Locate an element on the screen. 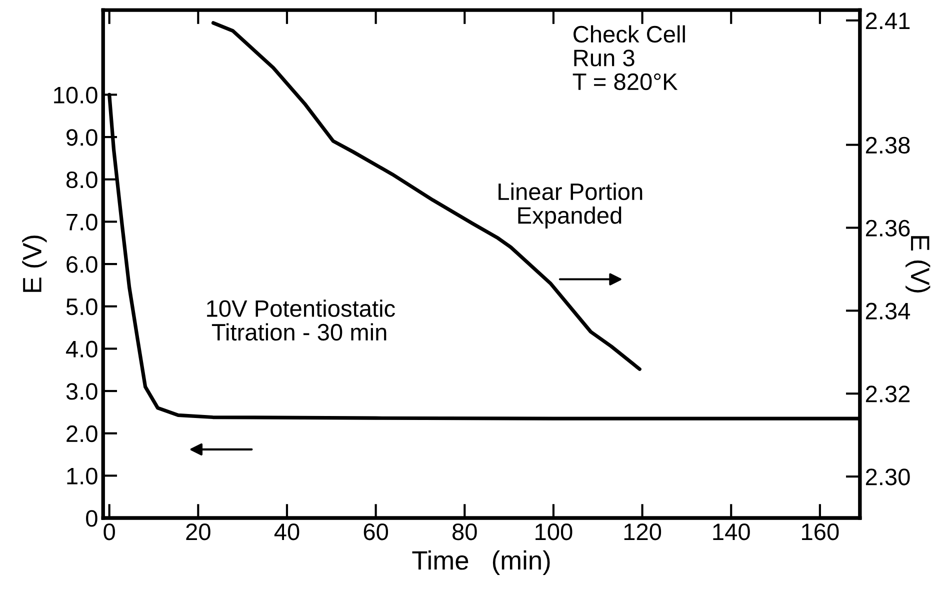 This screenshot has width=946, height=592. x-tick-label: 40 is located at coordinates (287, 531).